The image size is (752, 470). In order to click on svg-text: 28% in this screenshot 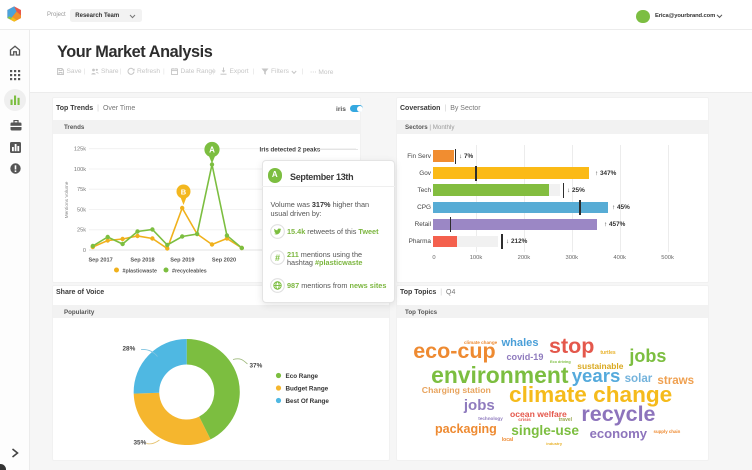, I will do `click(129, 349)`.